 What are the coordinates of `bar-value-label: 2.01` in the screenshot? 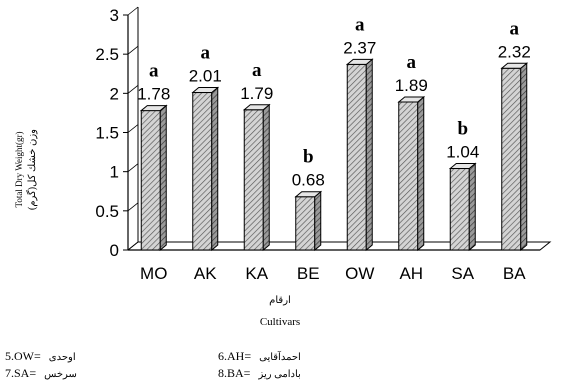 It's located at (205, 76).